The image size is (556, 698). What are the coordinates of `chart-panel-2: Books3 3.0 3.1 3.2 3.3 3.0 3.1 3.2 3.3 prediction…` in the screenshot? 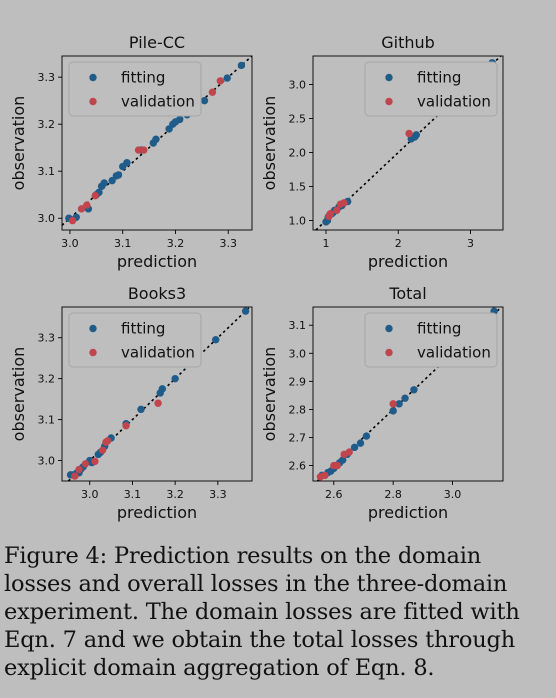 It's located at (131, 403).